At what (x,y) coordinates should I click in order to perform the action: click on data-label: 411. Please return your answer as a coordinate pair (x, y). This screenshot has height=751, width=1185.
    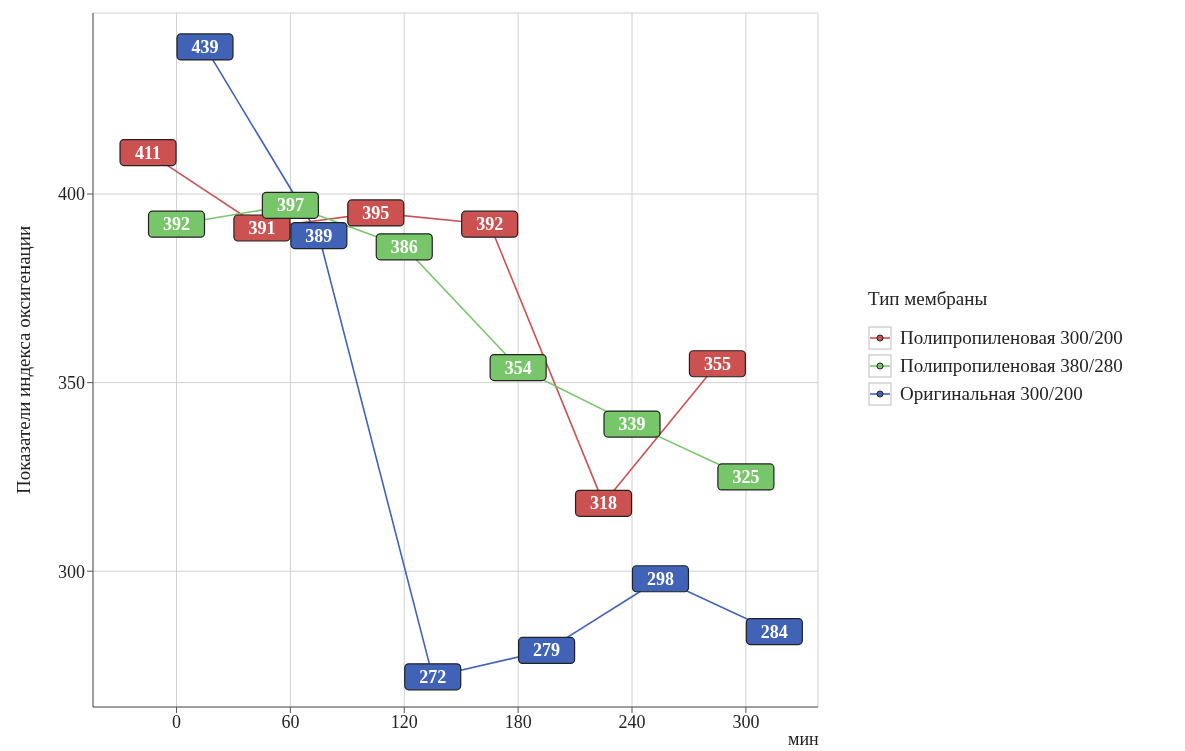
    Looking at the image, I should click on (148, 152).